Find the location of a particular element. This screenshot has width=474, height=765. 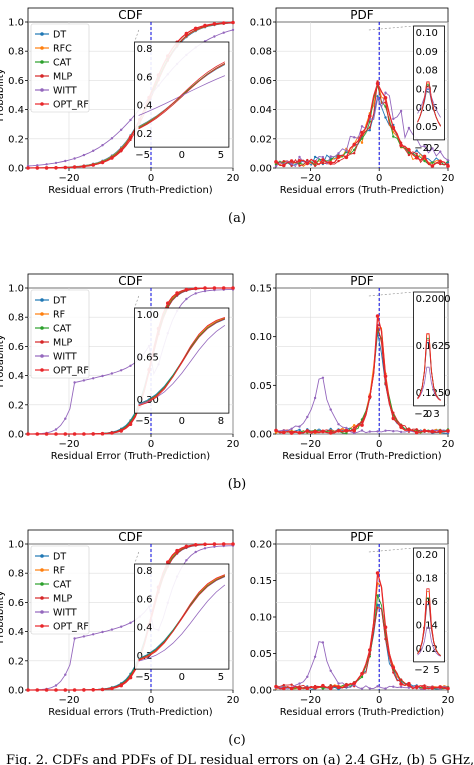

point-rf is located at coordinates (354, 425).